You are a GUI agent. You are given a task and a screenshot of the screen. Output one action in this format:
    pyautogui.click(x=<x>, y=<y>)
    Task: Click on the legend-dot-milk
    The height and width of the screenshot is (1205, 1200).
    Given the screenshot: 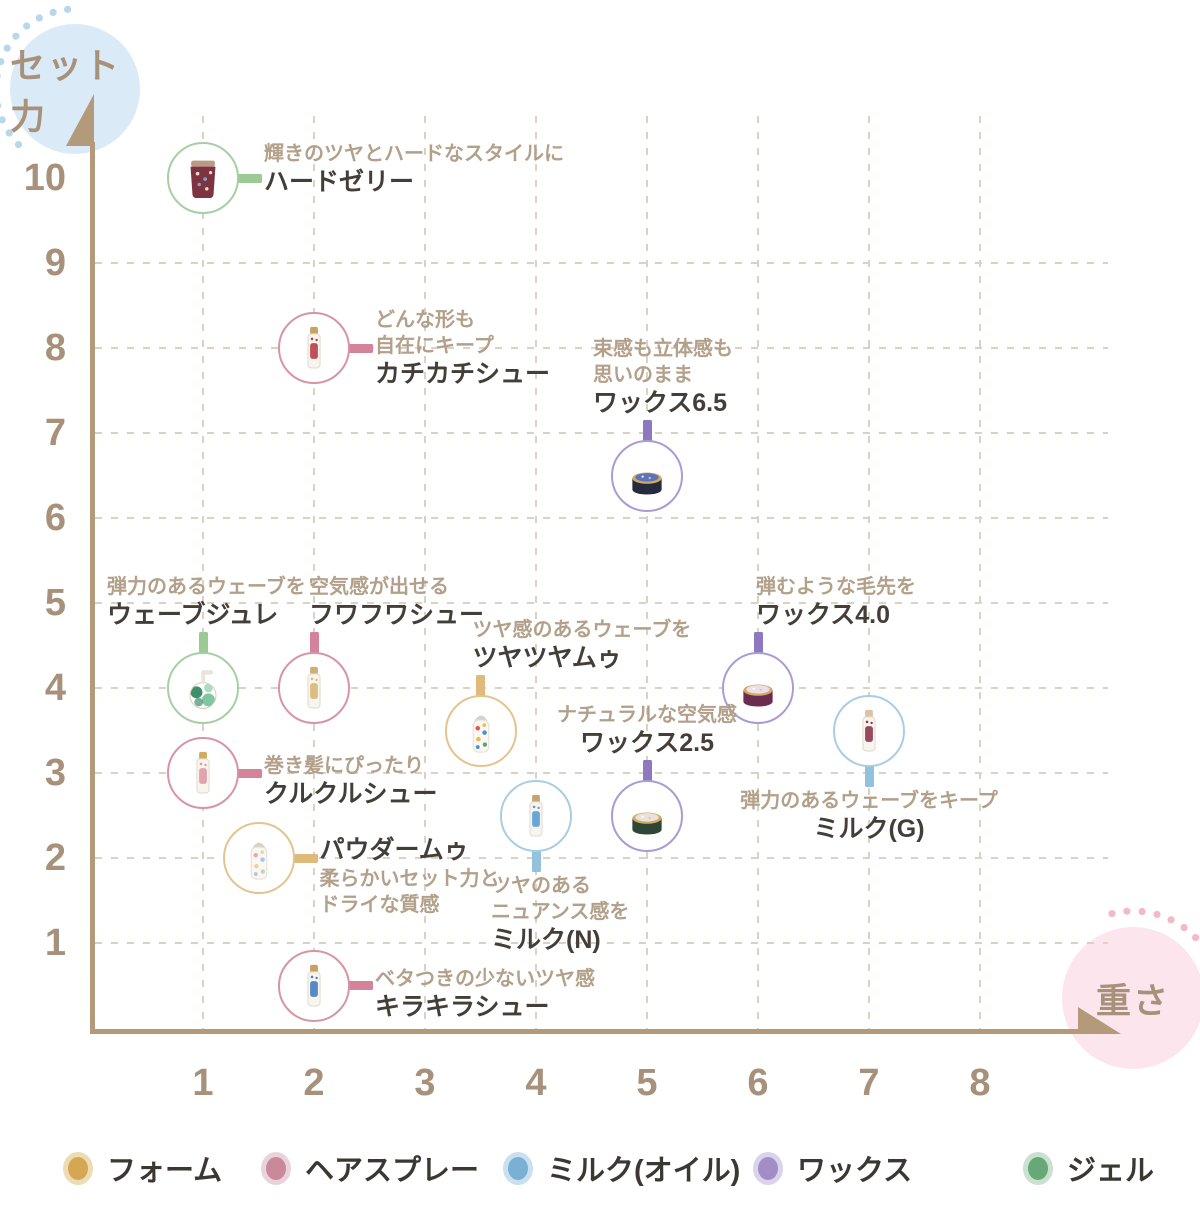 What is the action you would take?
    pyautogui.click(x=518, y=1168)
    